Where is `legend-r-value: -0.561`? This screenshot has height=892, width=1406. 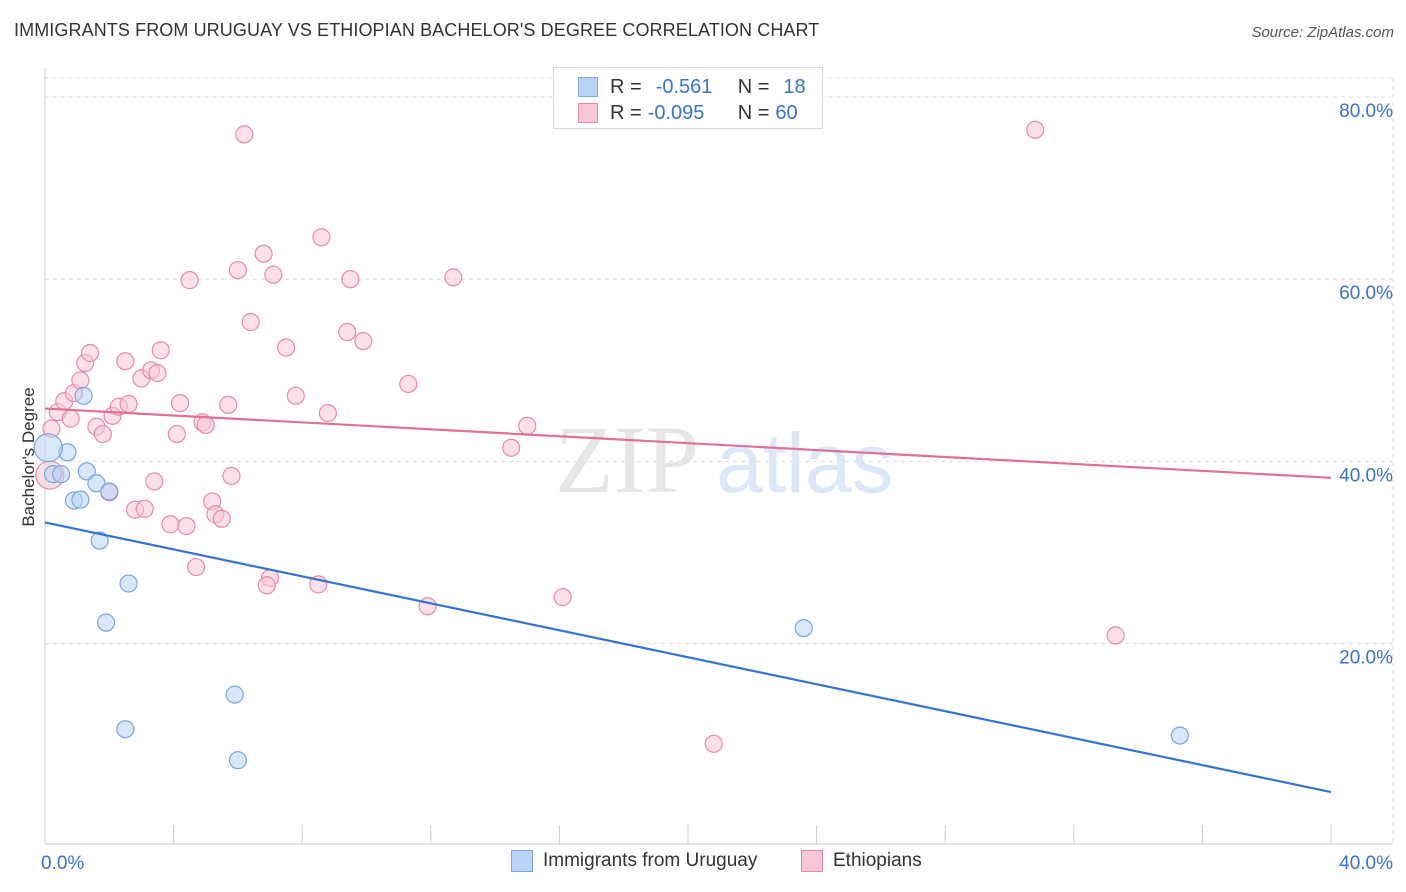
legend-r-value: -0.561 is located at coordinates (684, 86).